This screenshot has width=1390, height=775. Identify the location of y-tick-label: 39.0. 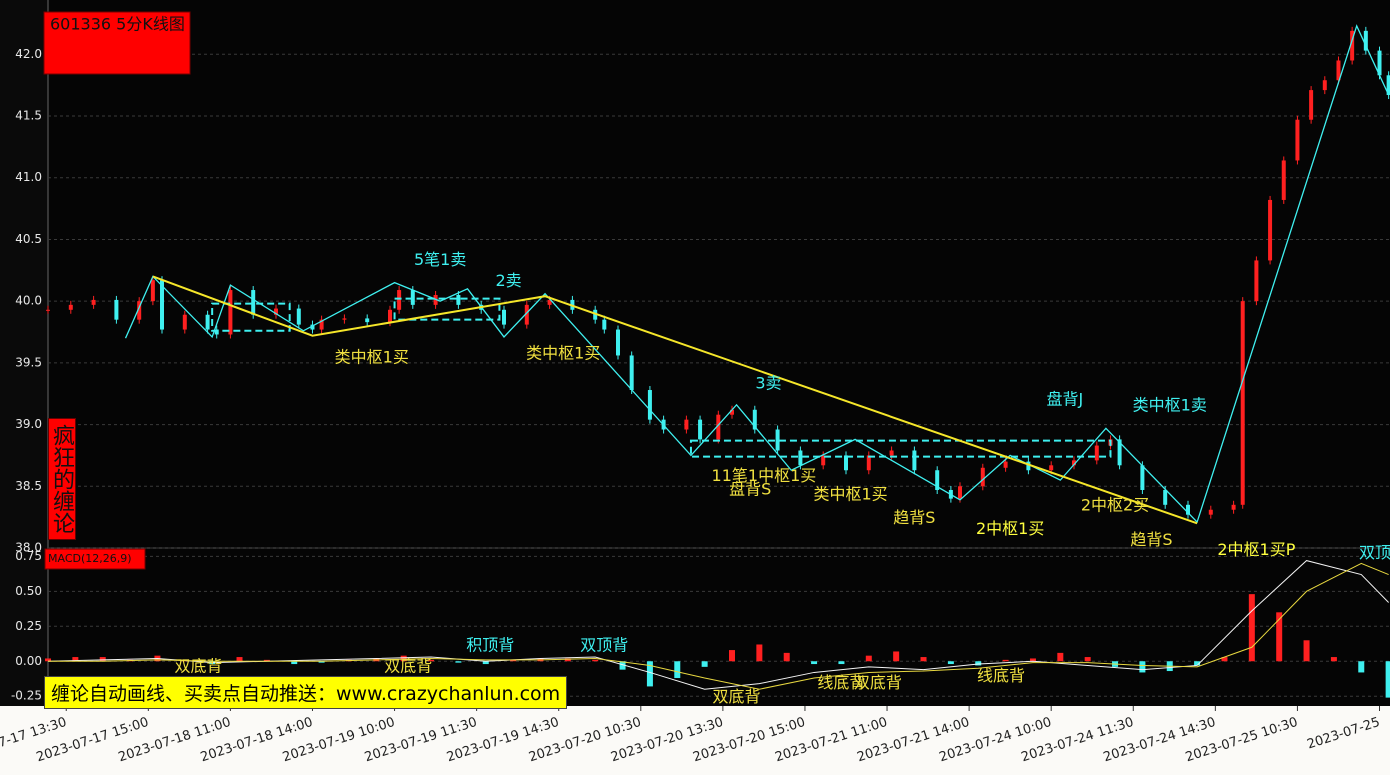
(28, 424).